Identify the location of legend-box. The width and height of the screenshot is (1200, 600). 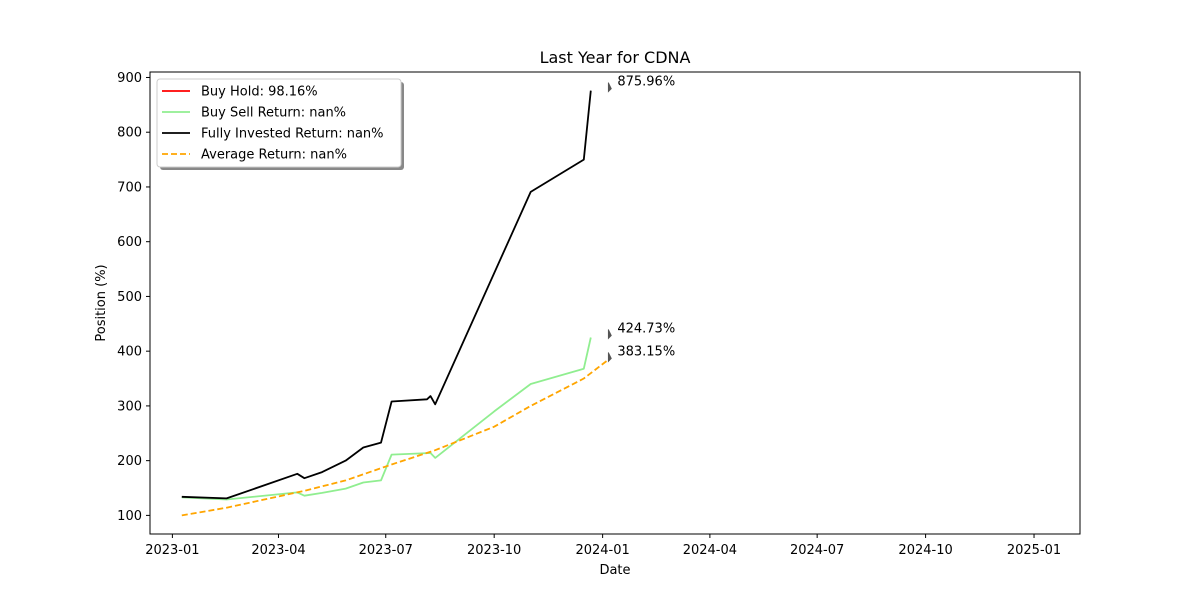
(279, 123).